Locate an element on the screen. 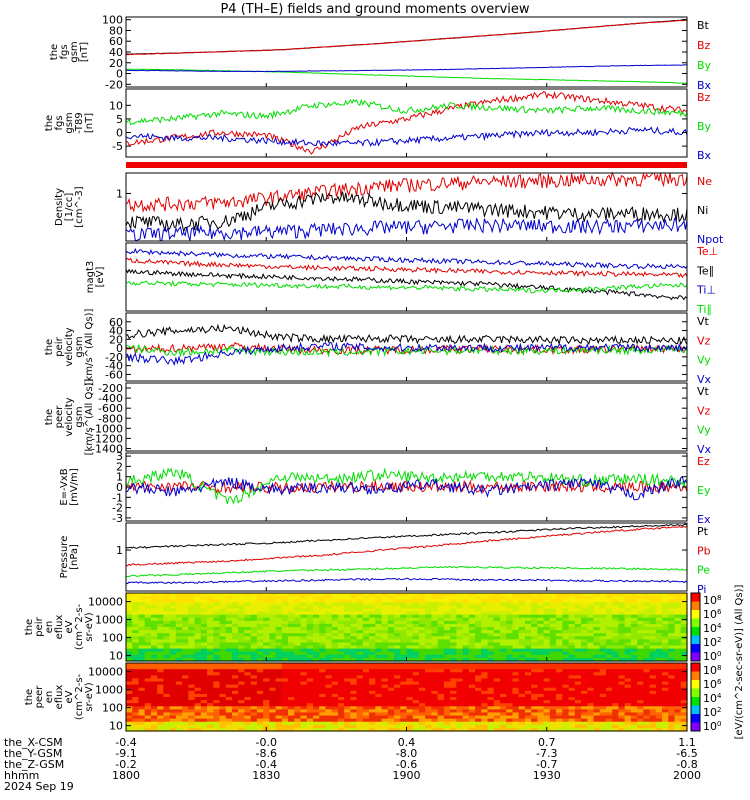 The width and height of the screenshot is (750, 800). colorbar-tick-label: 106 is located at coordinates (712, 614).